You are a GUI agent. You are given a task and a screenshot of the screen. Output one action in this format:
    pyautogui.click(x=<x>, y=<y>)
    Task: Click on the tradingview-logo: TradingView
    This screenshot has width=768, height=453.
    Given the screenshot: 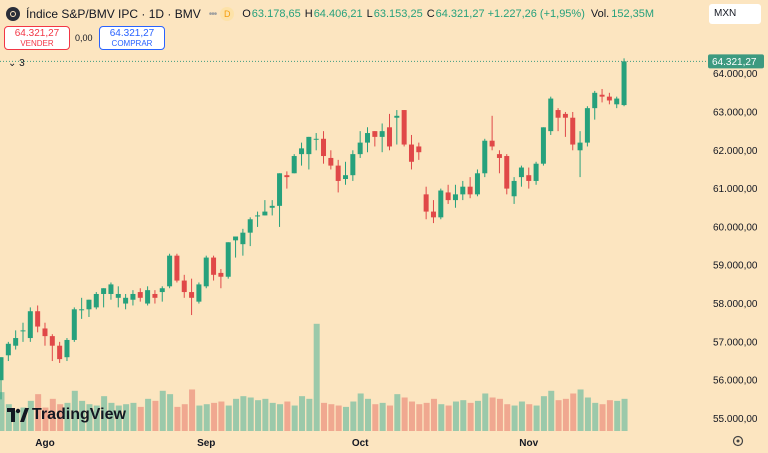 What is the action you would take?
    pyautogui.click(x=66, y=415)
    